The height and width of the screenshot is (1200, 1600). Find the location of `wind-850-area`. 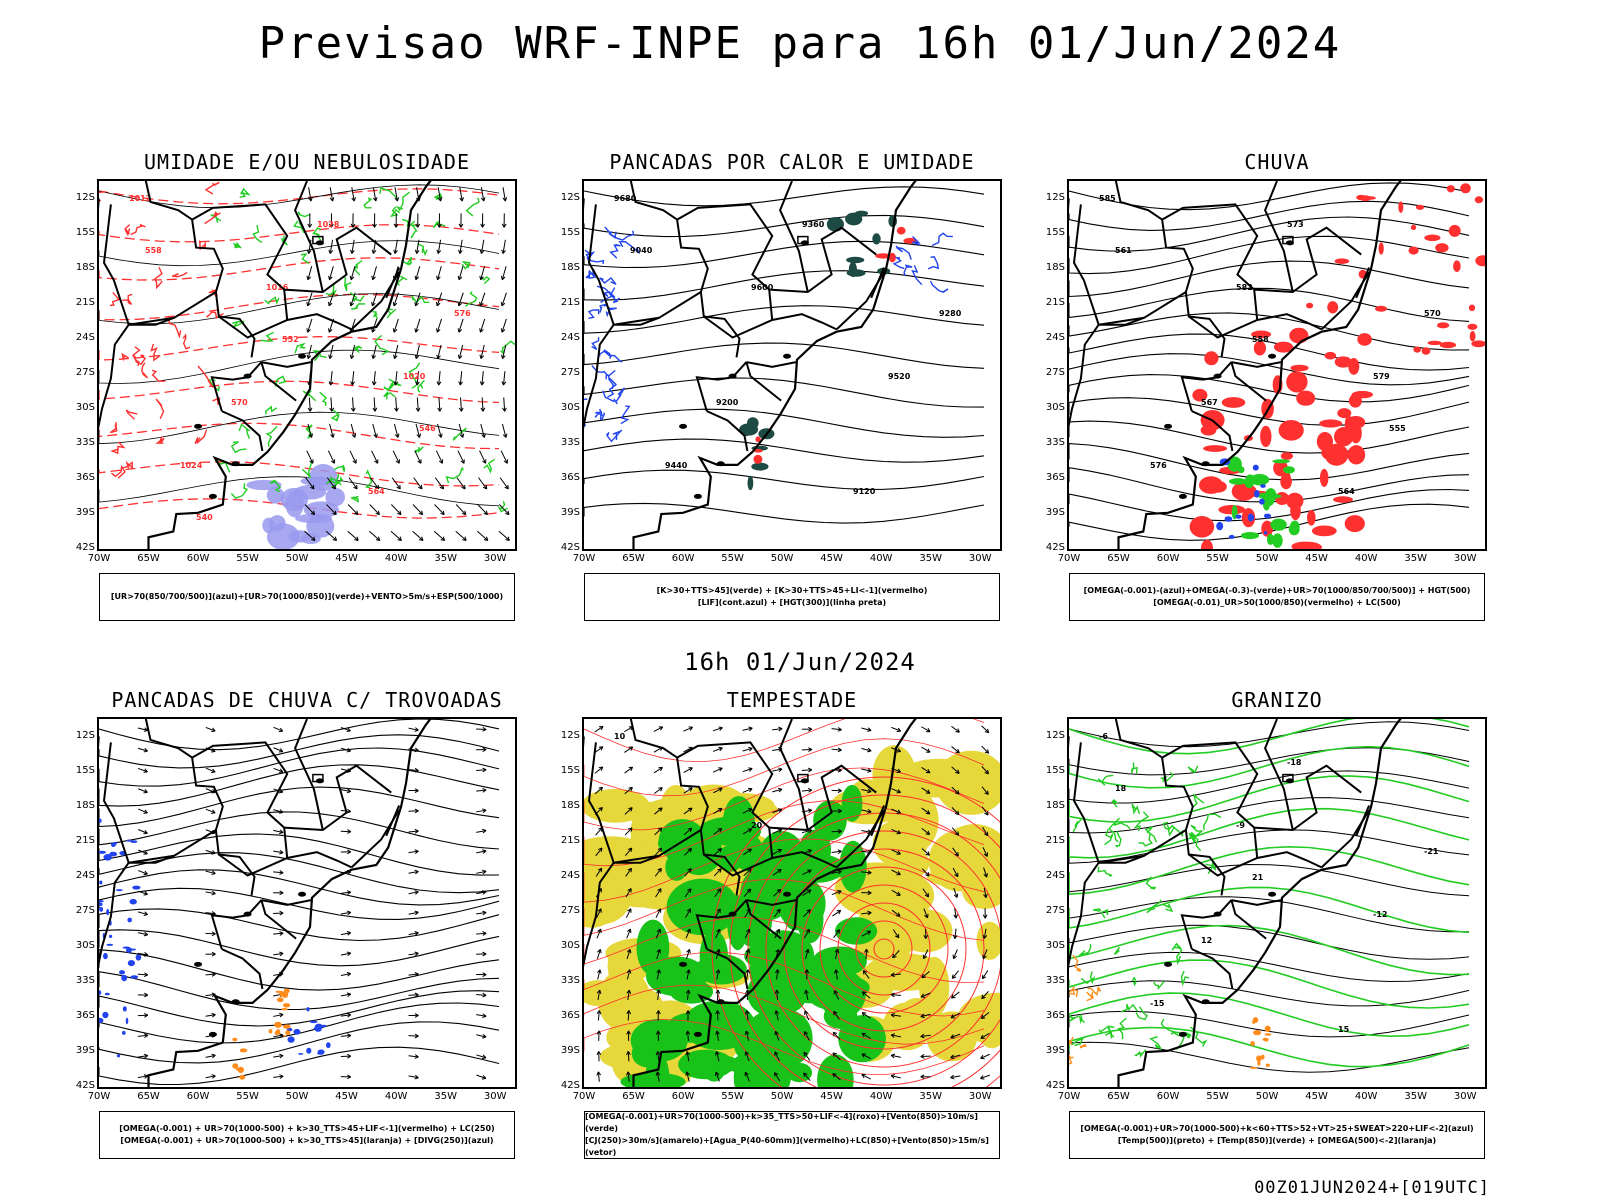

wind-850-area is located at coordinates (841, 987).